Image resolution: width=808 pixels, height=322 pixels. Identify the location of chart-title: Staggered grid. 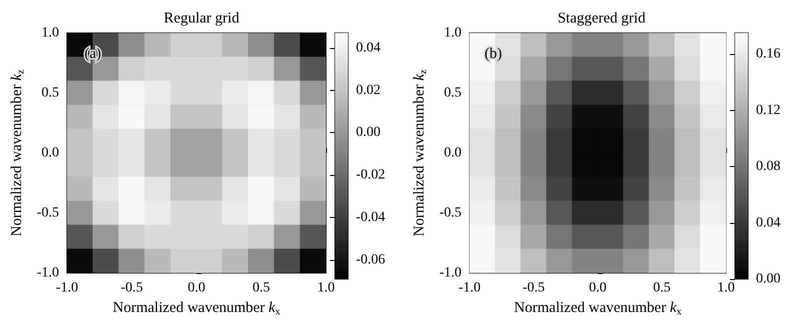
(602, 18).